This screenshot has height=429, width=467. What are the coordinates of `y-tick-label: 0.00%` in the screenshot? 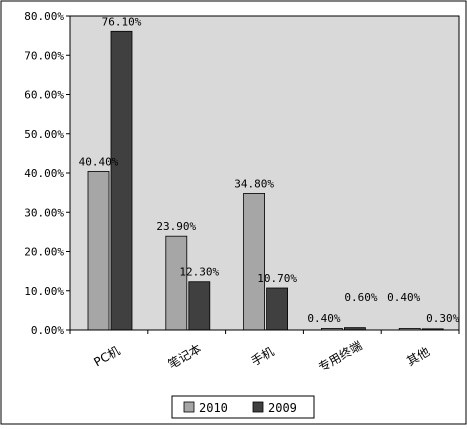 It's located at (47, 330).